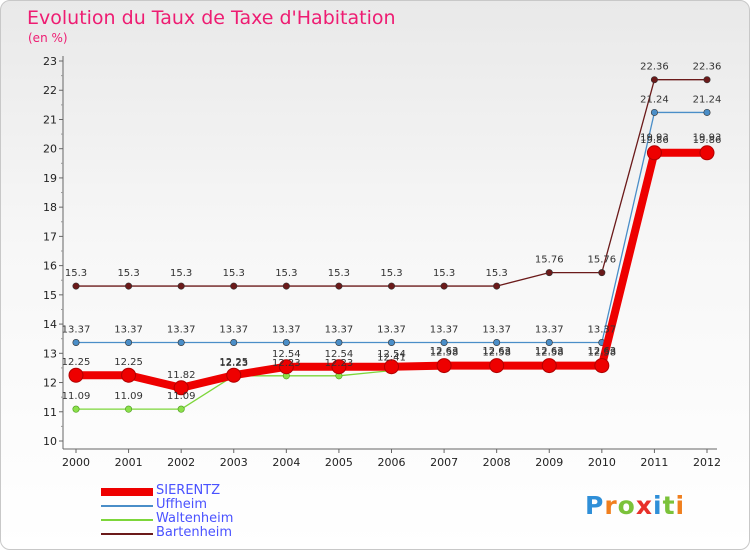 This screenshot has height=550, width=750. Describe the element at coordinates (76, 409) in the screenshot. I see `data-point-waltenheim` at that location.